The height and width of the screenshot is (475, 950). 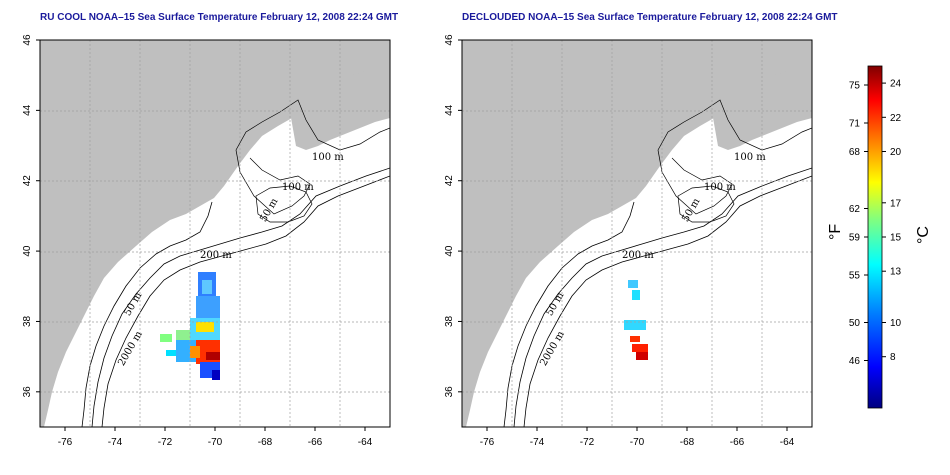 I want to click on right-y-tick-label: 44, so click(x=449, y=110).